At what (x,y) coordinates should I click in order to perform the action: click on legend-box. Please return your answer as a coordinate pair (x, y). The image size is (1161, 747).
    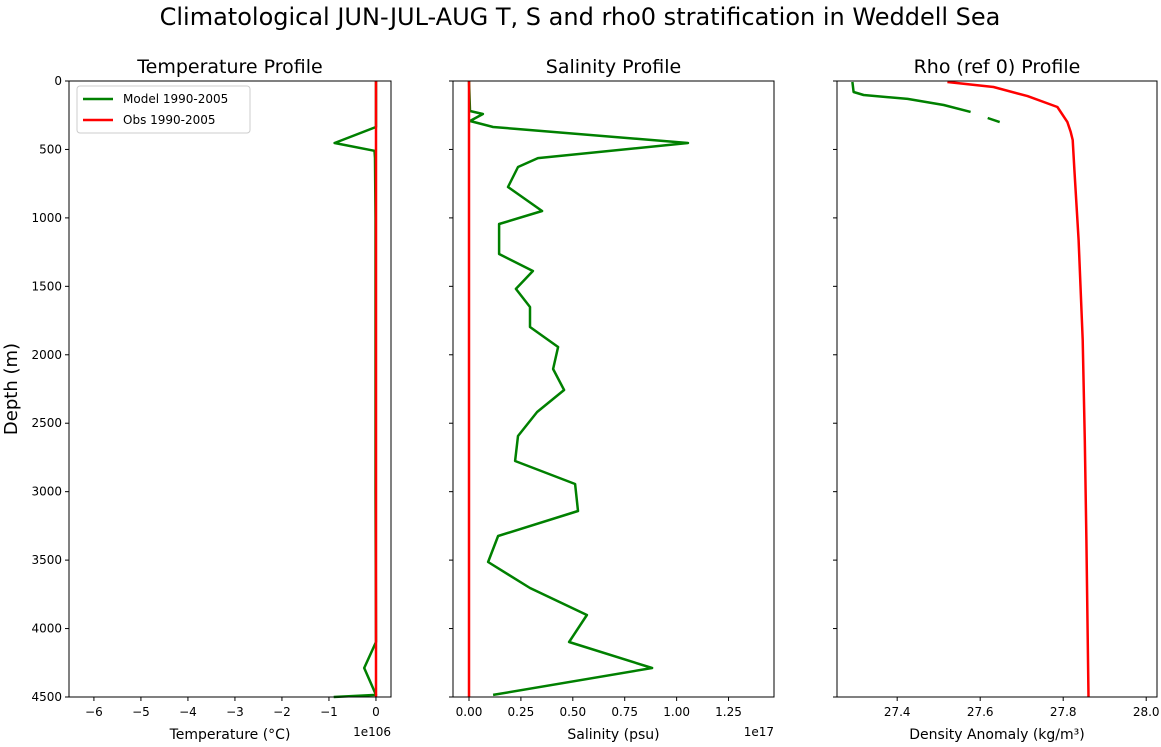
    Looking at the image, I should click on (163, 109).